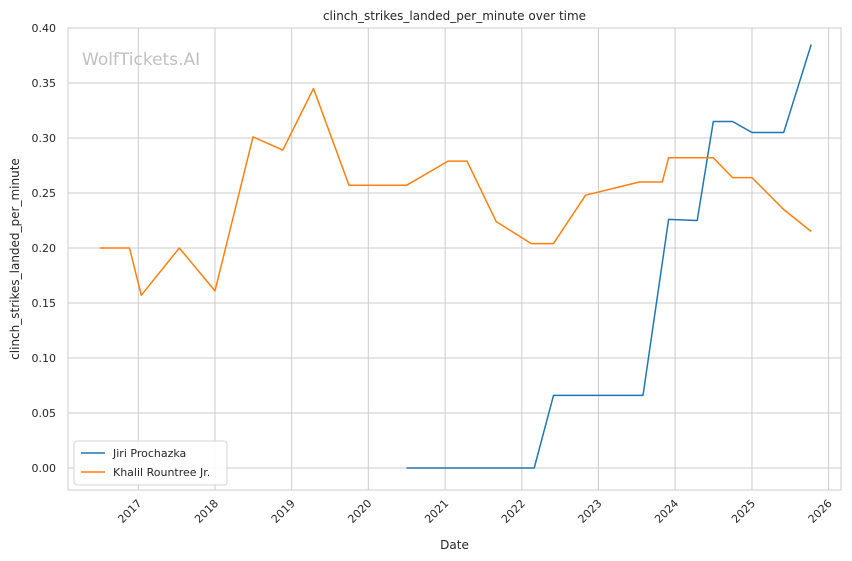 This screenshot has width=852, height=561. I want to click on legend: Jiri Prochazka Khalil Rountree Jr., so click(150, 463).